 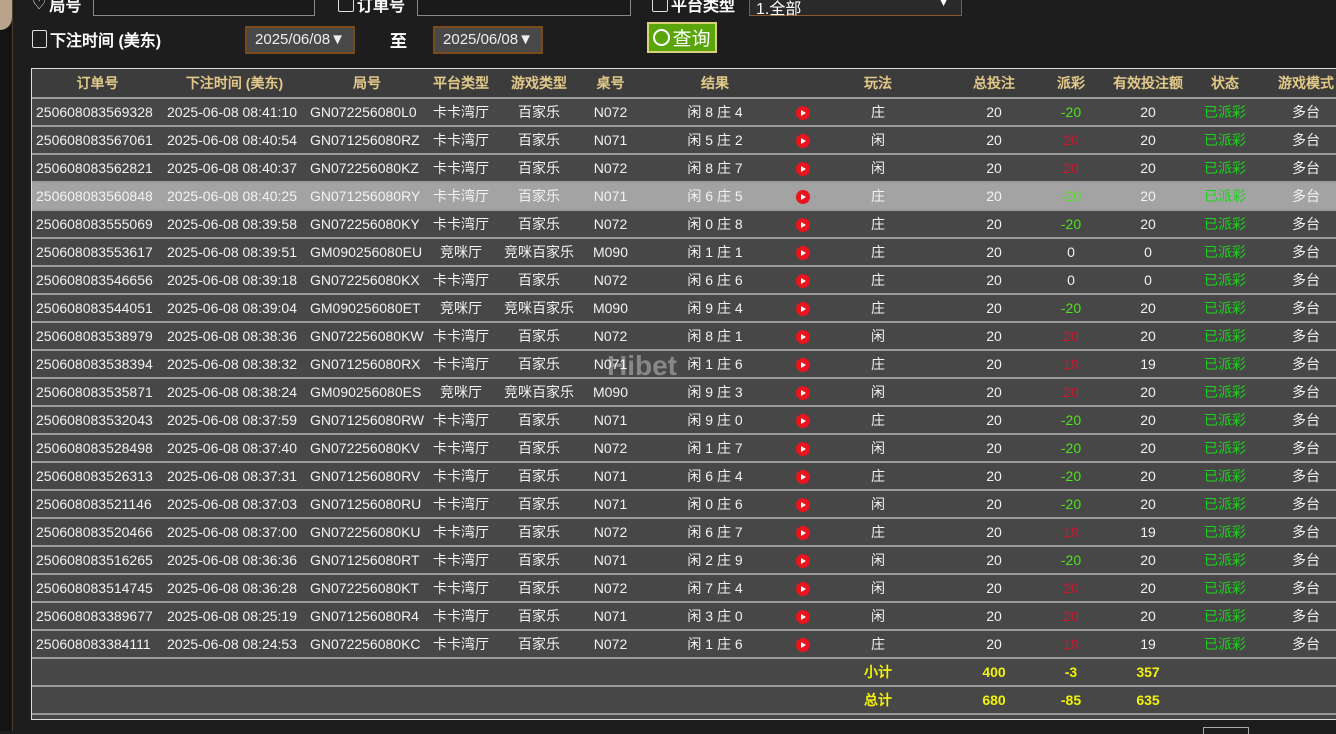 I want to click on column-header: 游戏类型, so click(x=539, y=84).